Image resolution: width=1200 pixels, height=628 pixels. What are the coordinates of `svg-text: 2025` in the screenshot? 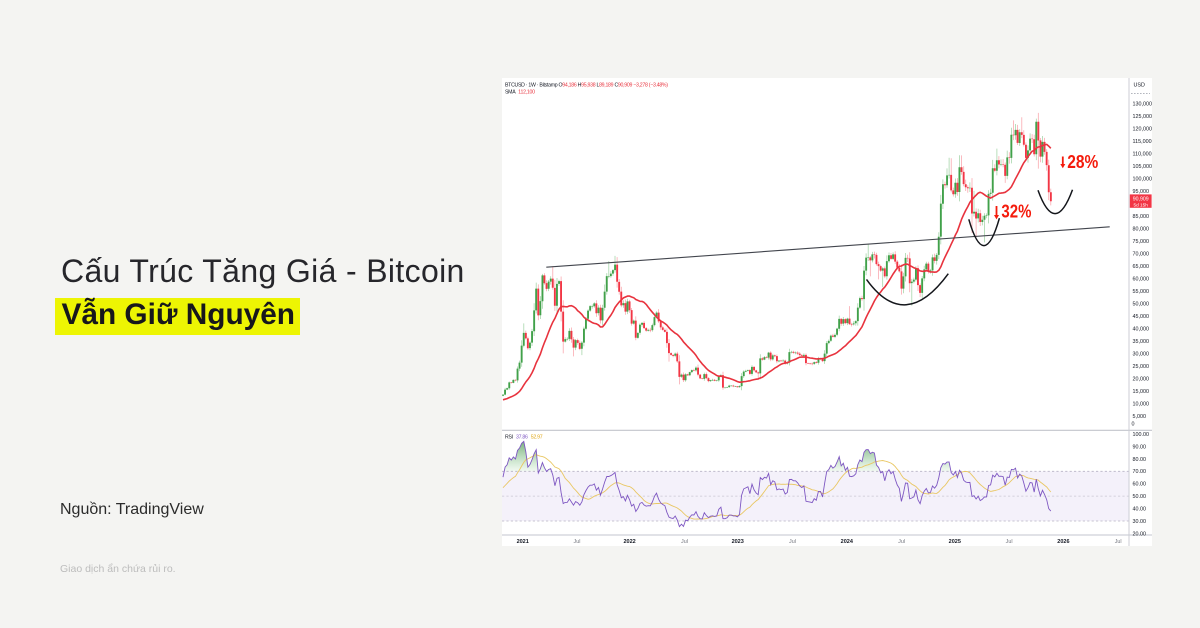 It's located at (955, 542).